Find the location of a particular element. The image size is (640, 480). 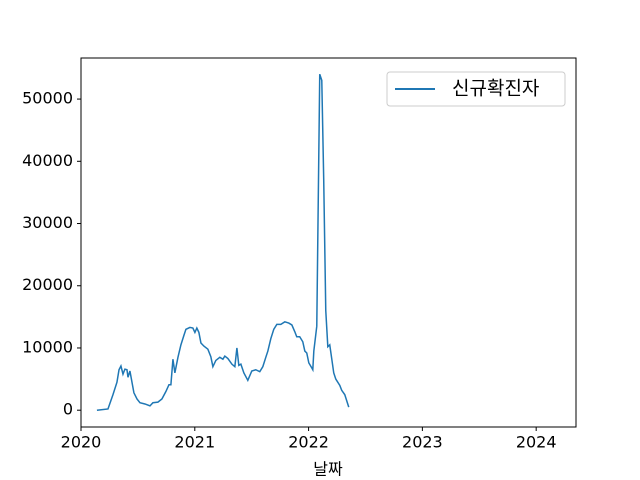

legend-box is located at coordinates (476, 89).